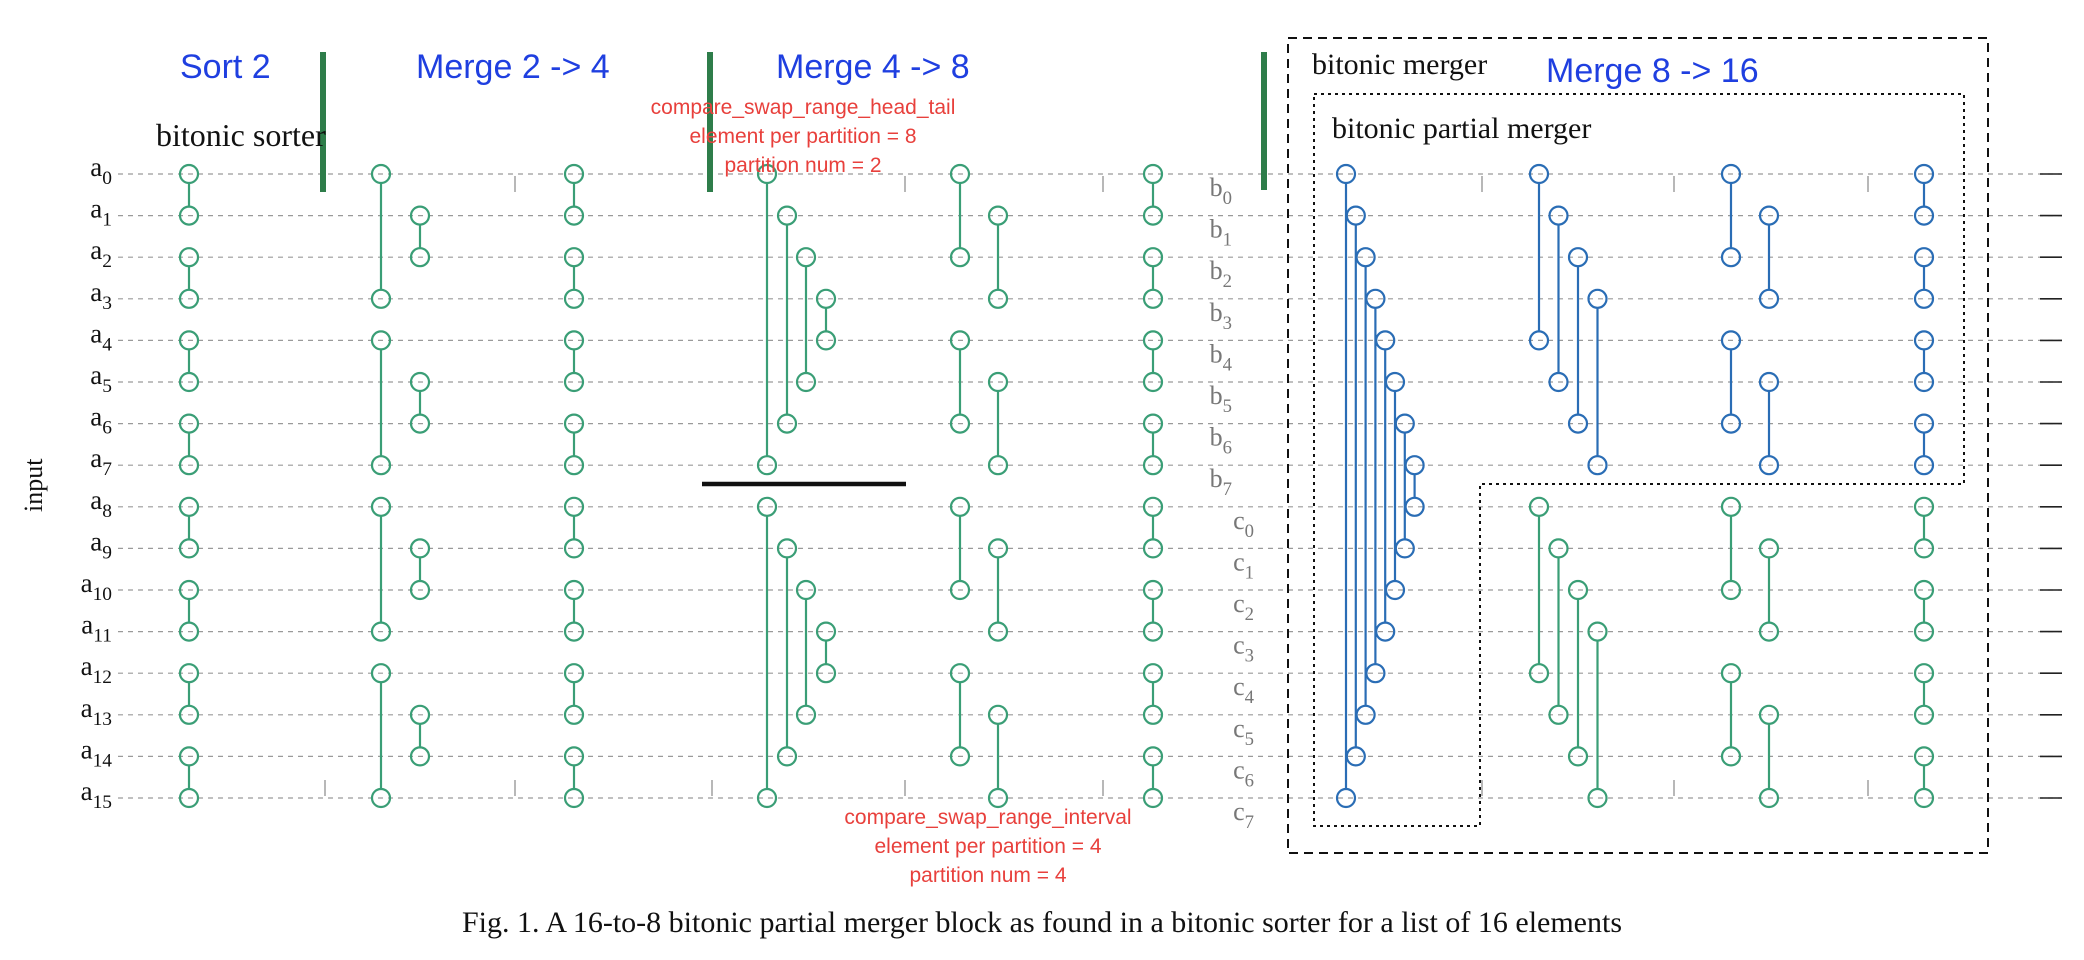 This screenshot has width=2084, height=960. I want to click on input-label-a13: a13, so click(96, 711).